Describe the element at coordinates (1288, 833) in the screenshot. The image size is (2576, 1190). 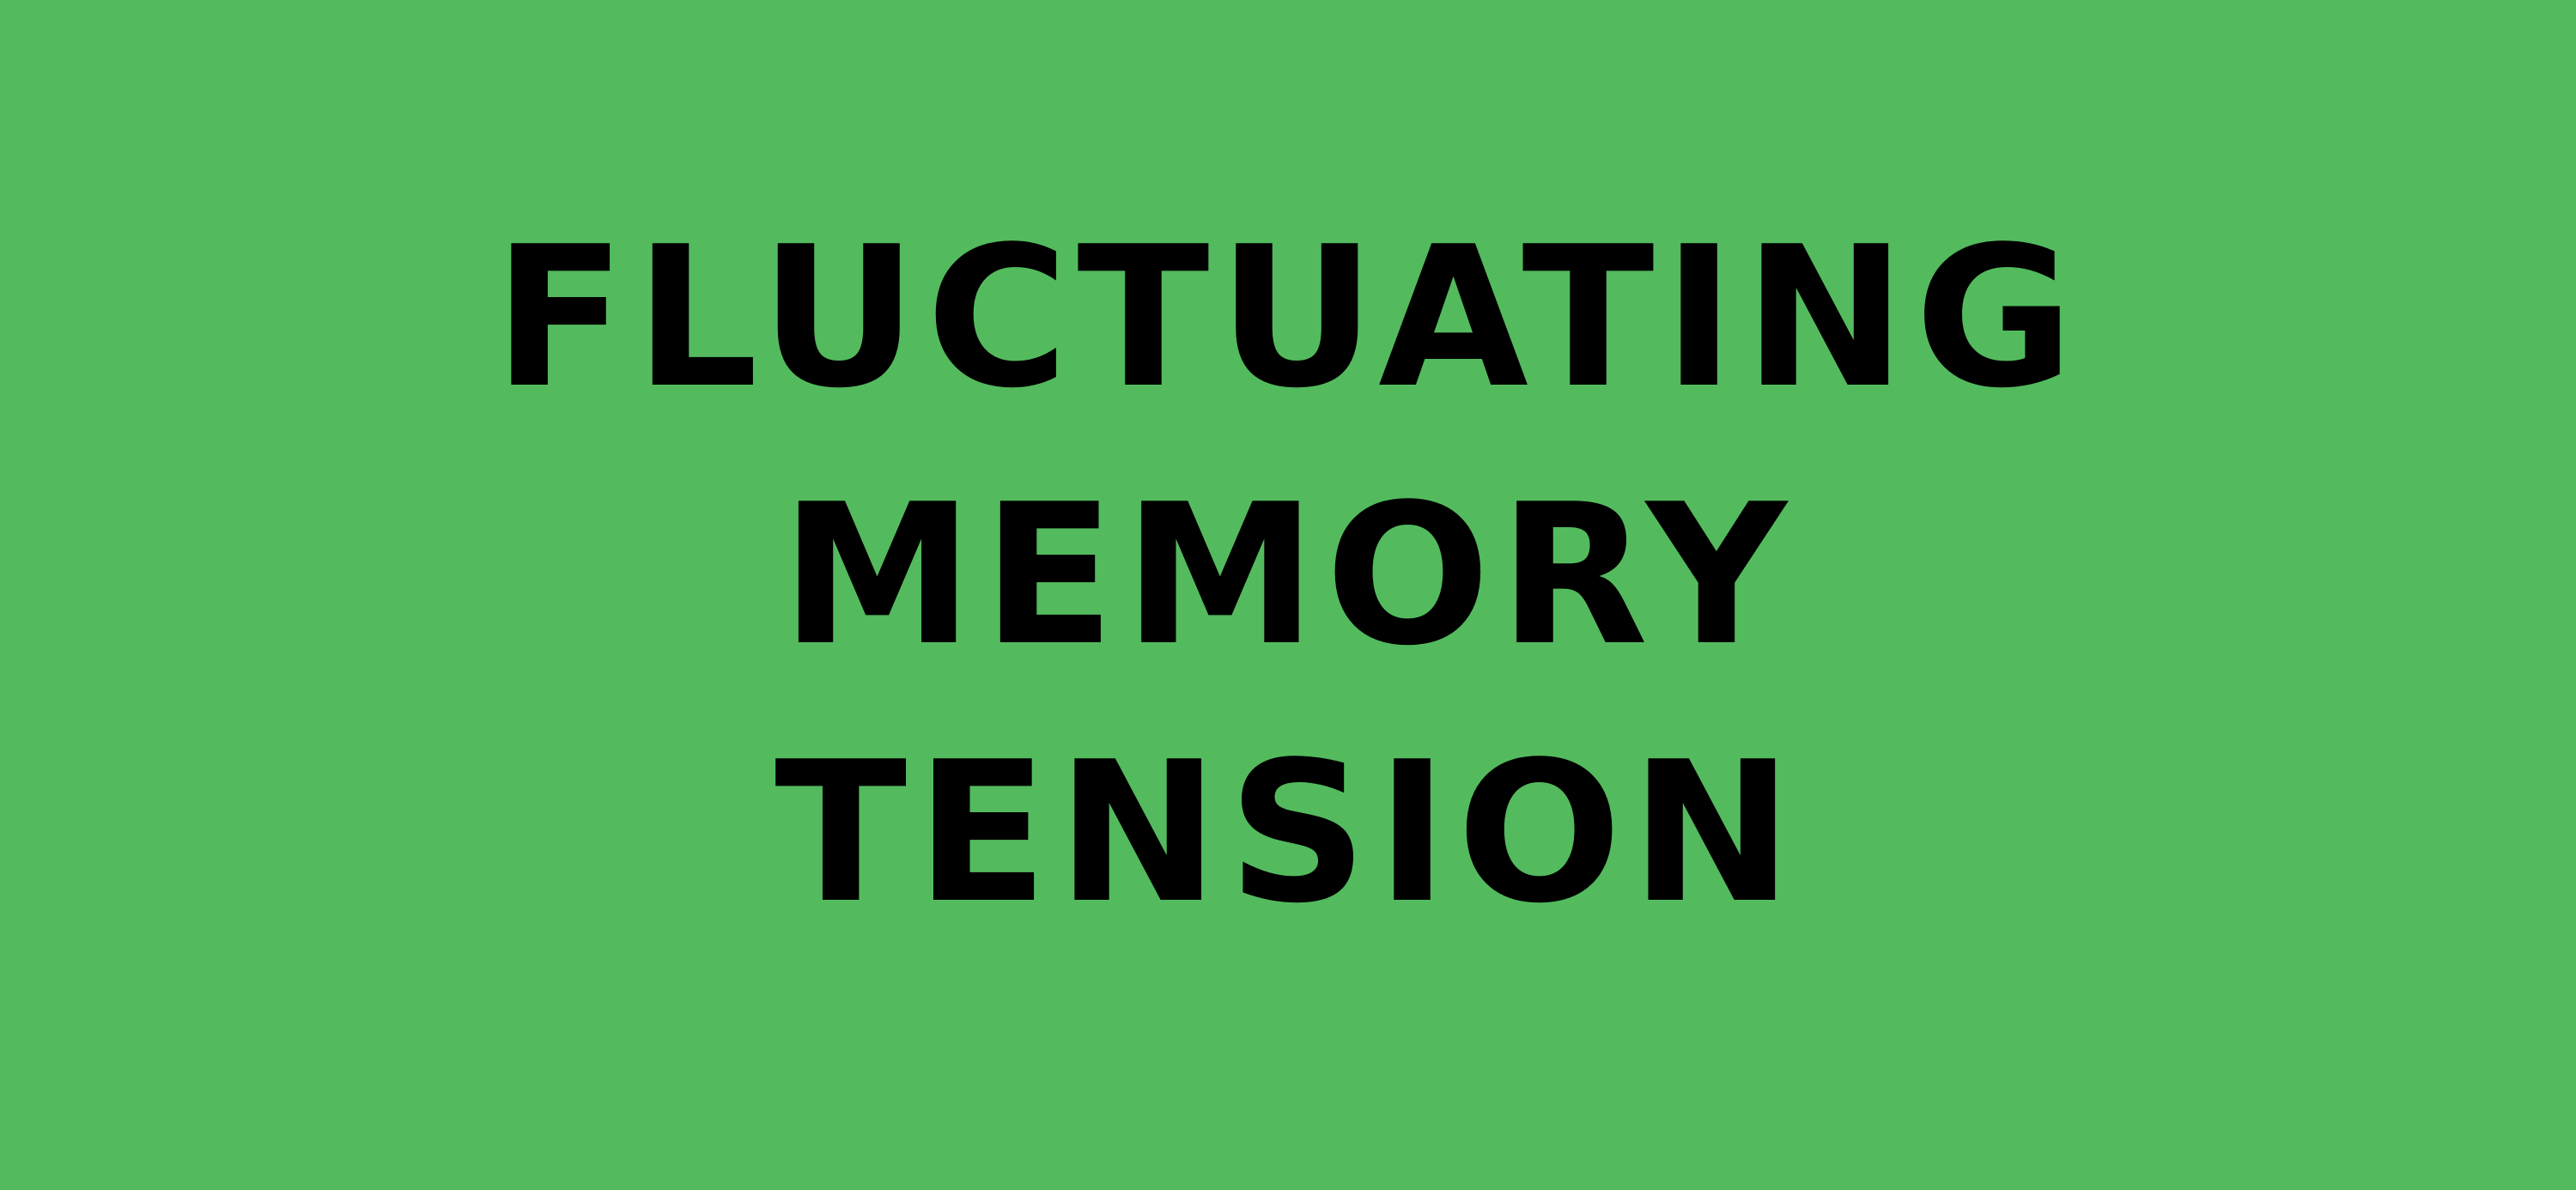
I see `title-line-3: TENSION` at that location.